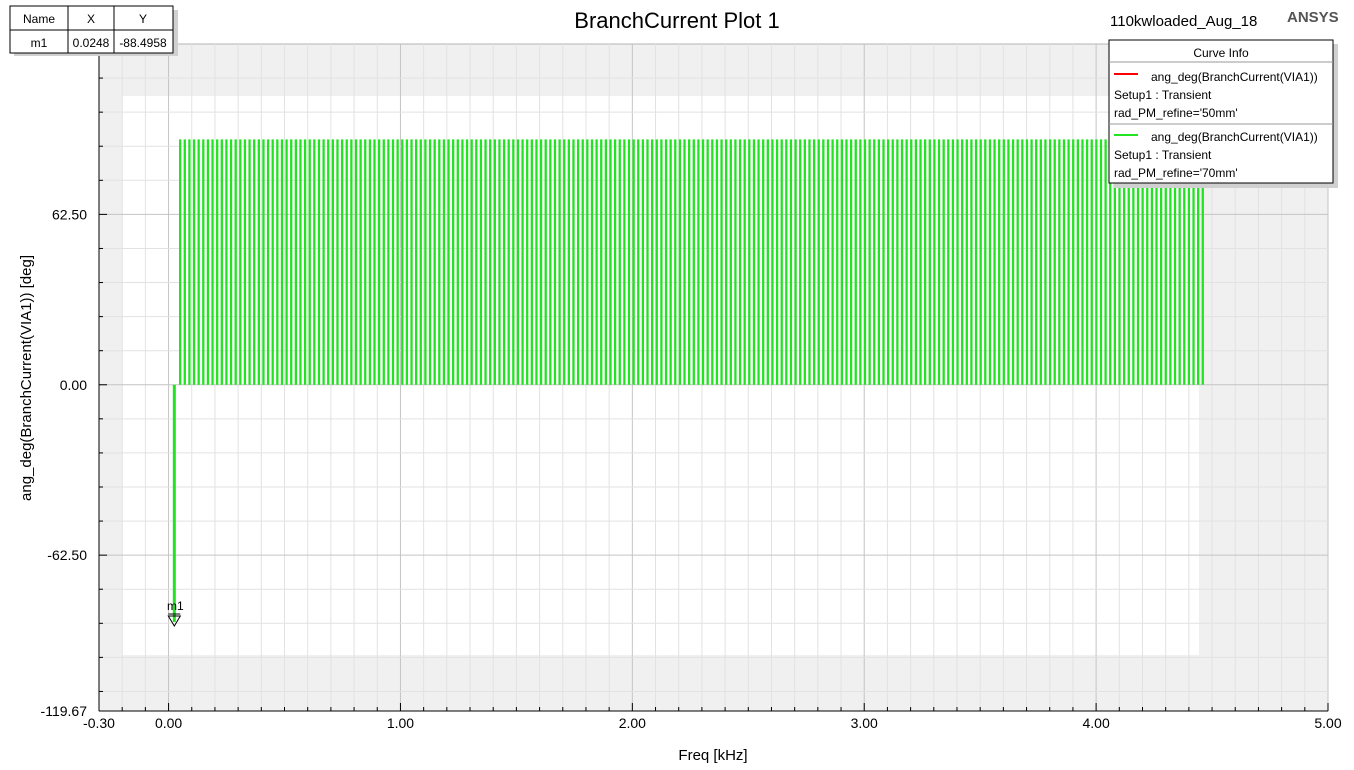  Describe the element at coordinates (175, 606) in the screenshot. I see `marker-m1-label: m1` at that location.